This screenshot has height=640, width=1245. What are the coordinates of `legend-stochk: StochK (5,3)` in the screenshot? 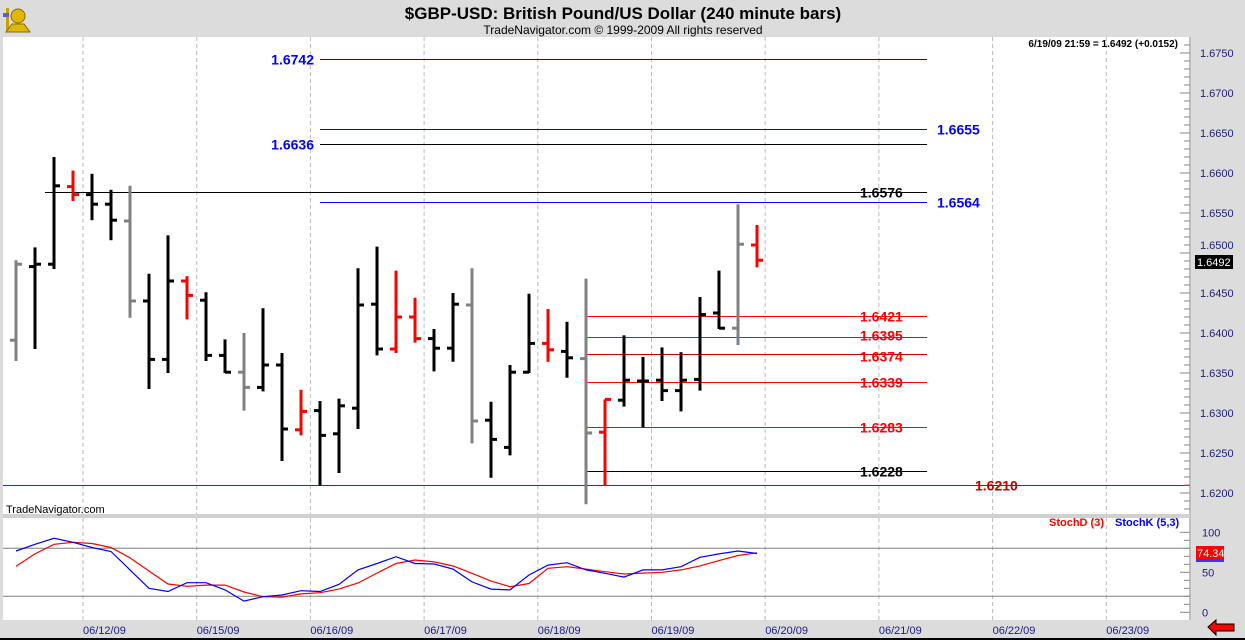 It's located at (1147, 523).